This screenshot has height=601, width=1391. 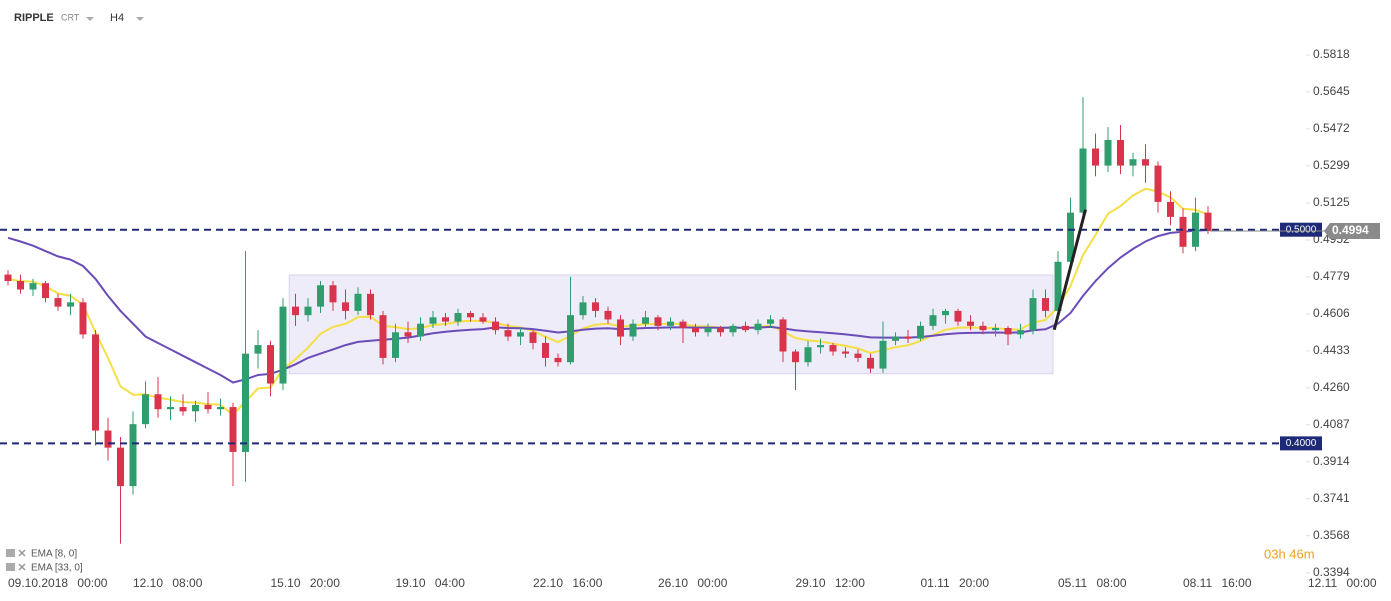 I want to click on candle-timer: 03h 46m, so click(x=1289, y=553).